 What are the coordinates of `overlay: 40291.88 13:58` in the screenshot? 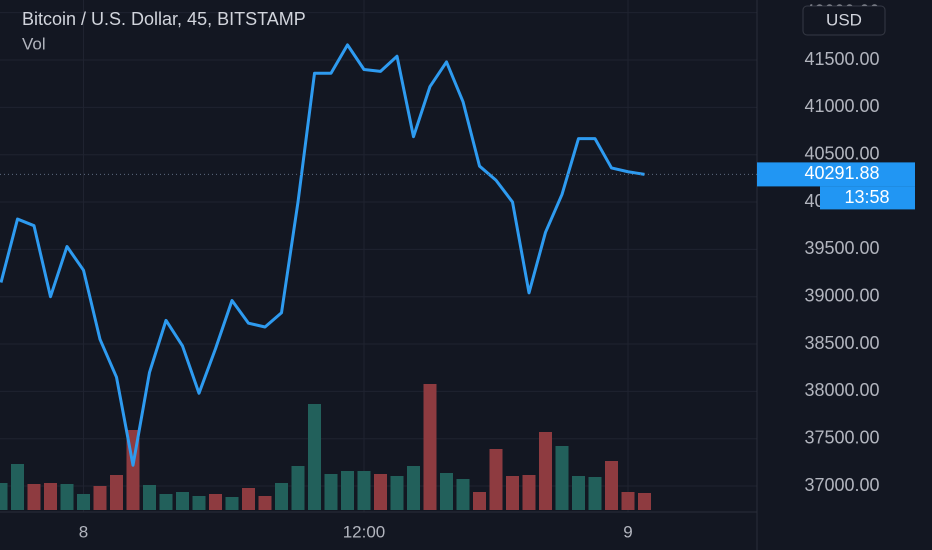 It's located at (457, 186).